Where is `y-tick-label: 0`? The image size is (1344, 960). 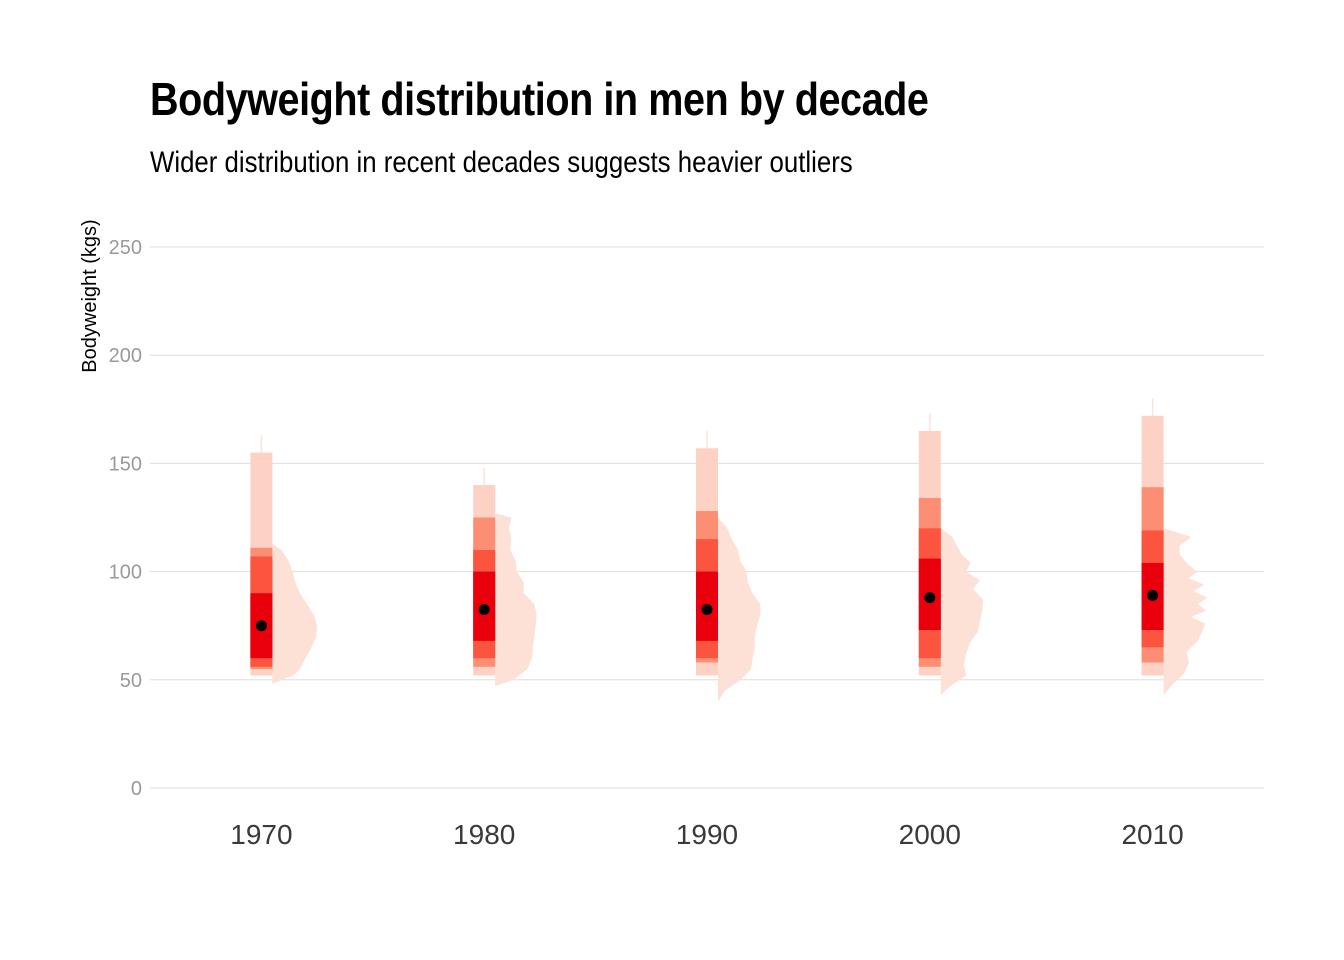
y-tick-label: 0 is located at coordinates (136, 789).